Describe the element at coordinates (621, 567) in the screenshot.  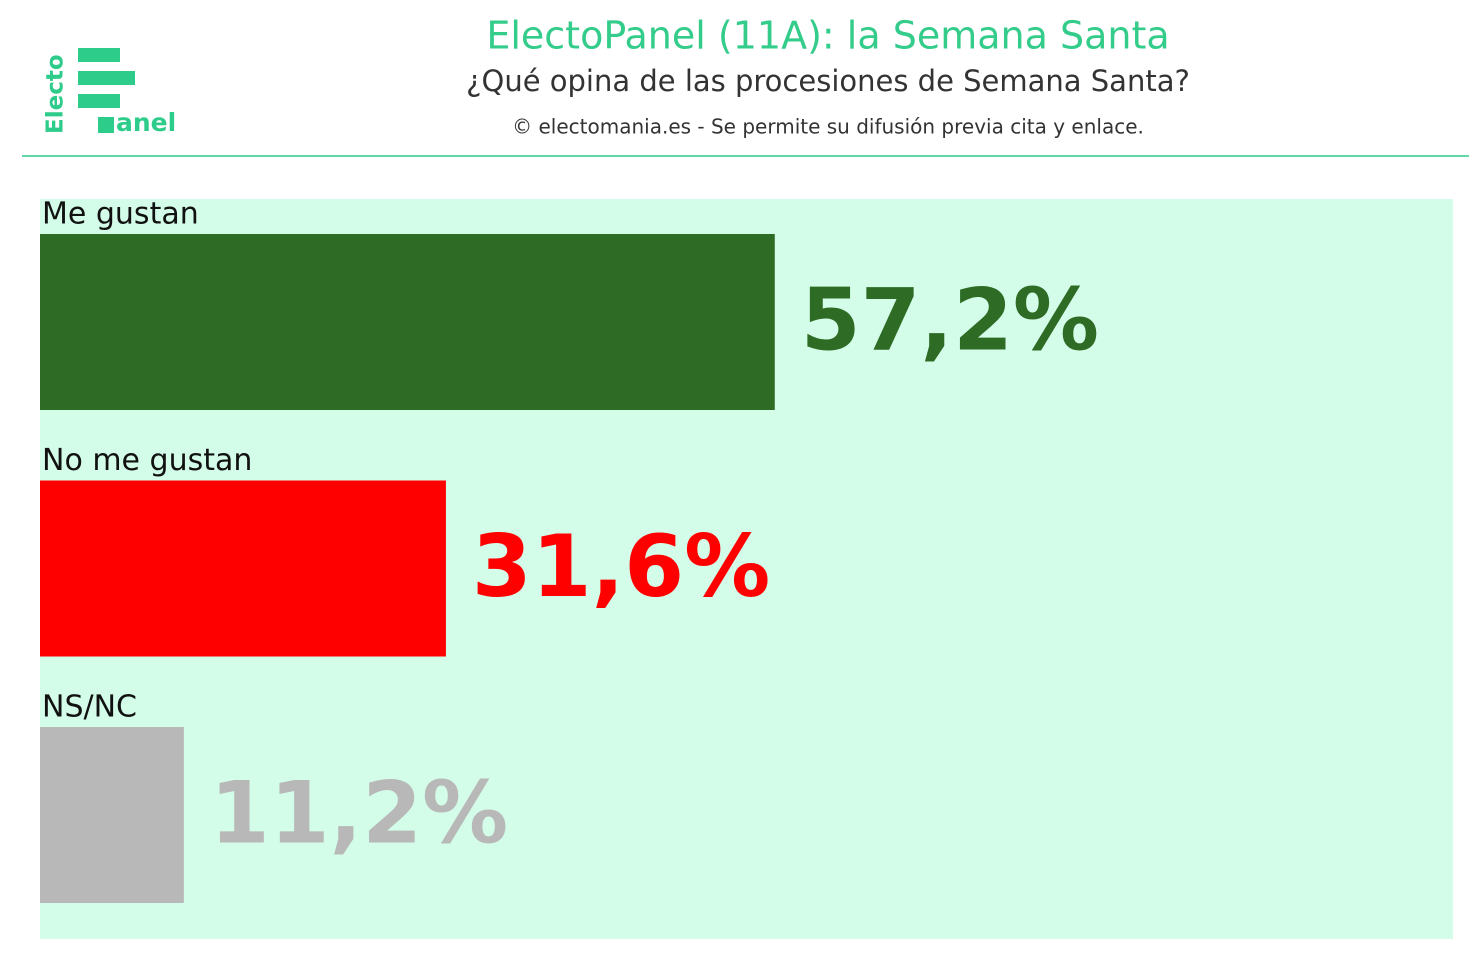
I see `value-label: 31,6%` at that location.